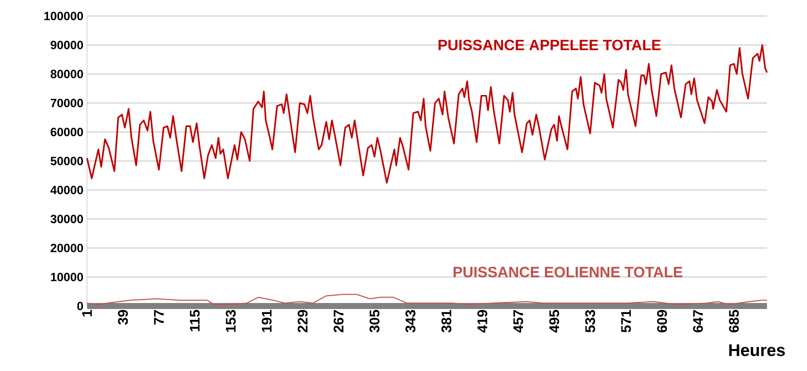 The image size is (807, 371). Describe the element at coordinates (267, 321) in the screenshot. I see `x-tick-label: 191` at that location.